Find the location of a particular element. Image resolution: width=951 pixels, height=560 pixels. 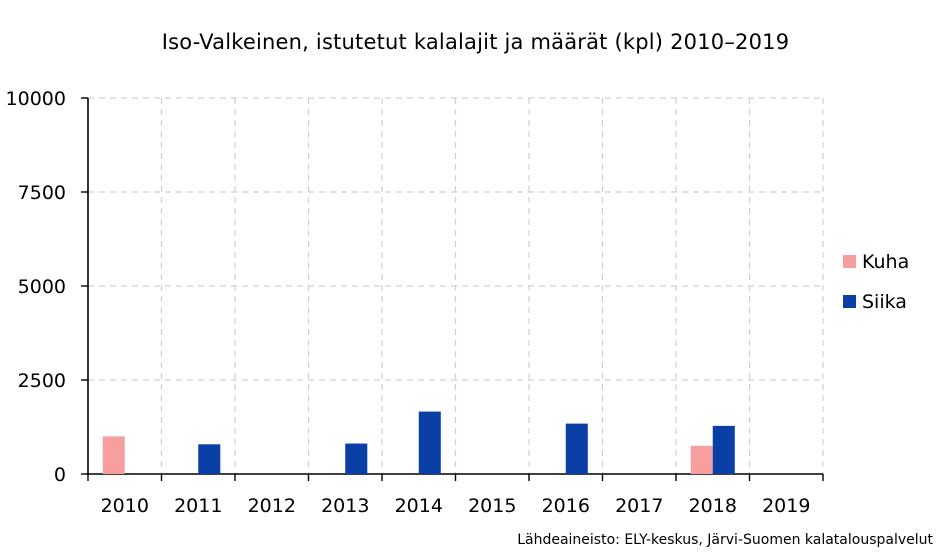

bars is located at coordinates (418, 442).